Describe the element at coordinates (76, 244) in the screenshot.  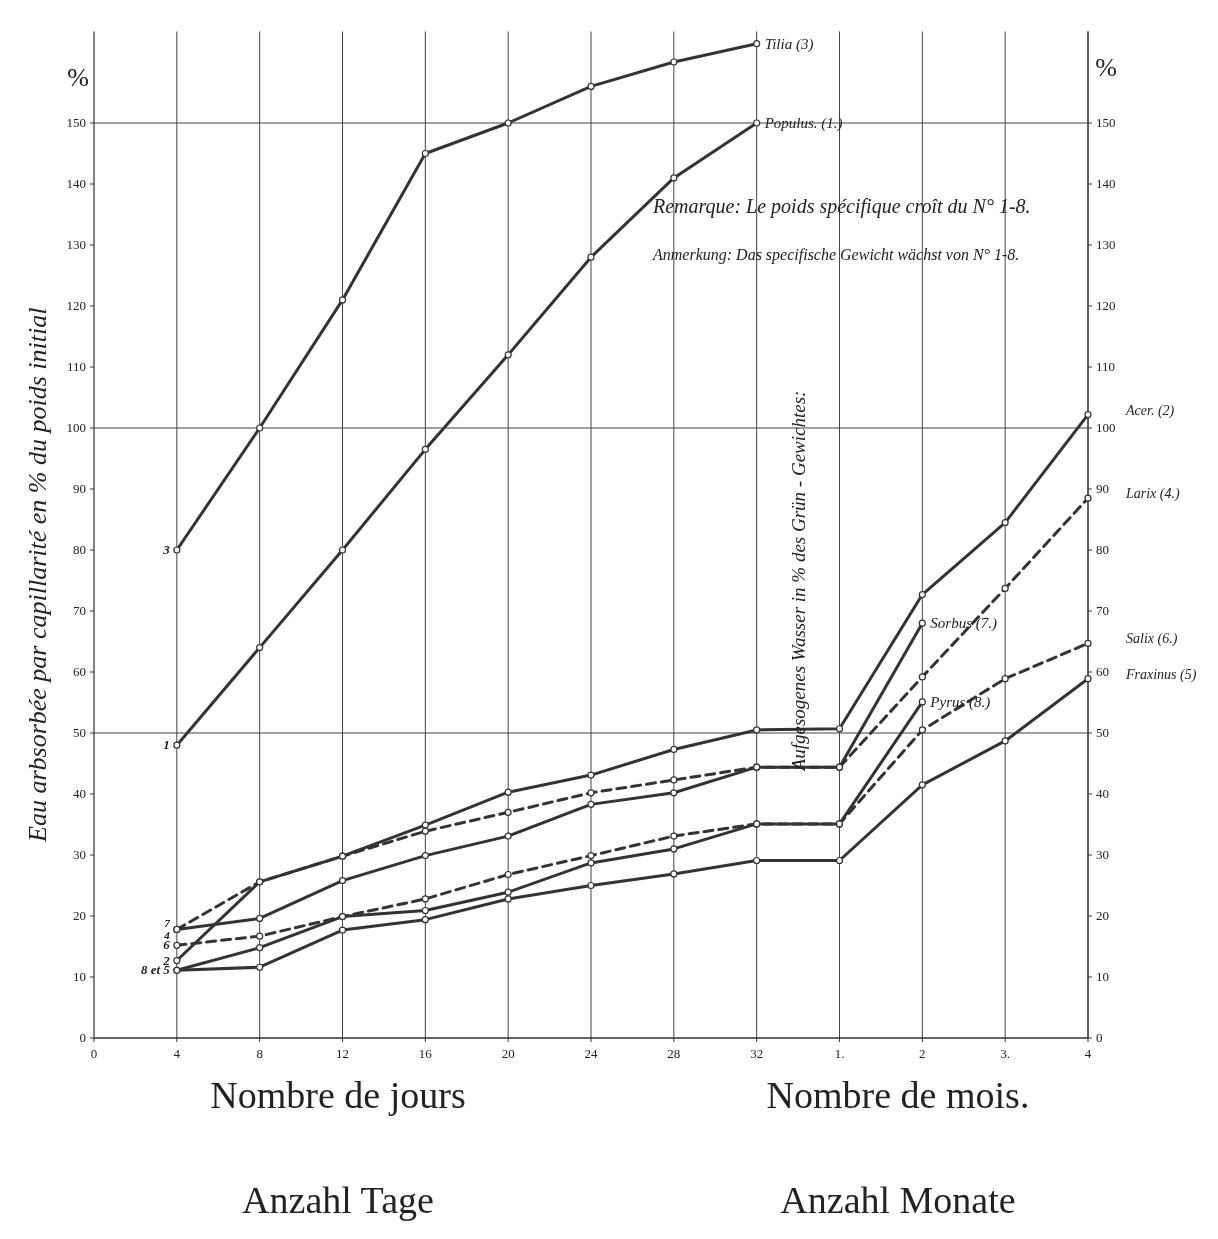
I see `y-tick-label: 130` at that location.